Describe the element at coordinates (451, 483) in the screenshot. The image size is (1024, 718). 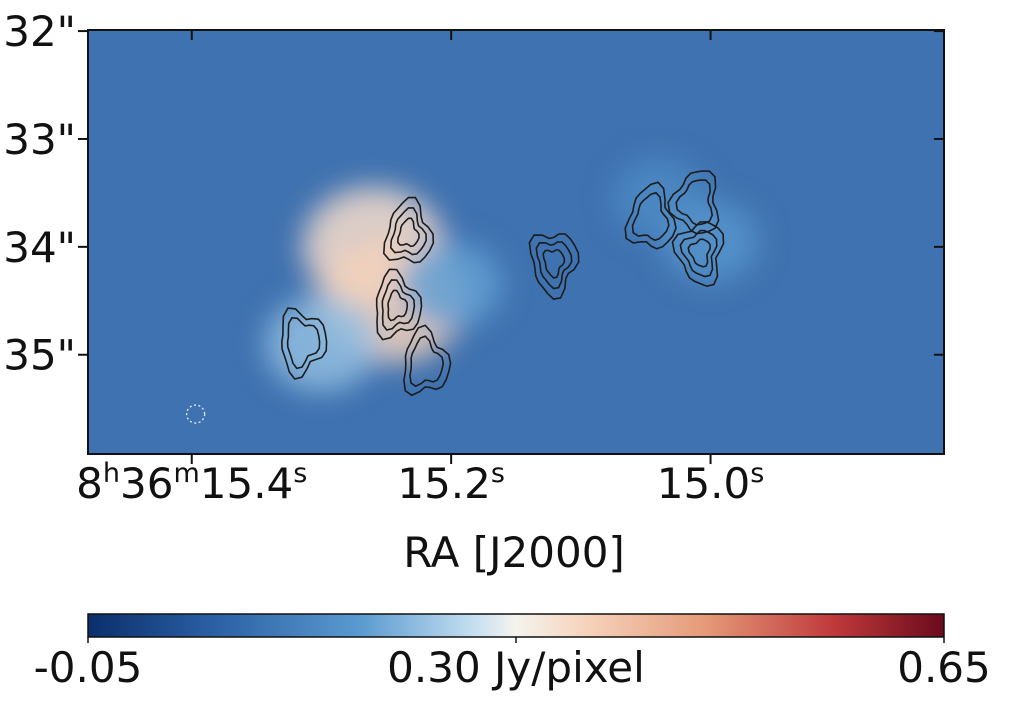
I see `x-tick-label: 15.2s` at that location.